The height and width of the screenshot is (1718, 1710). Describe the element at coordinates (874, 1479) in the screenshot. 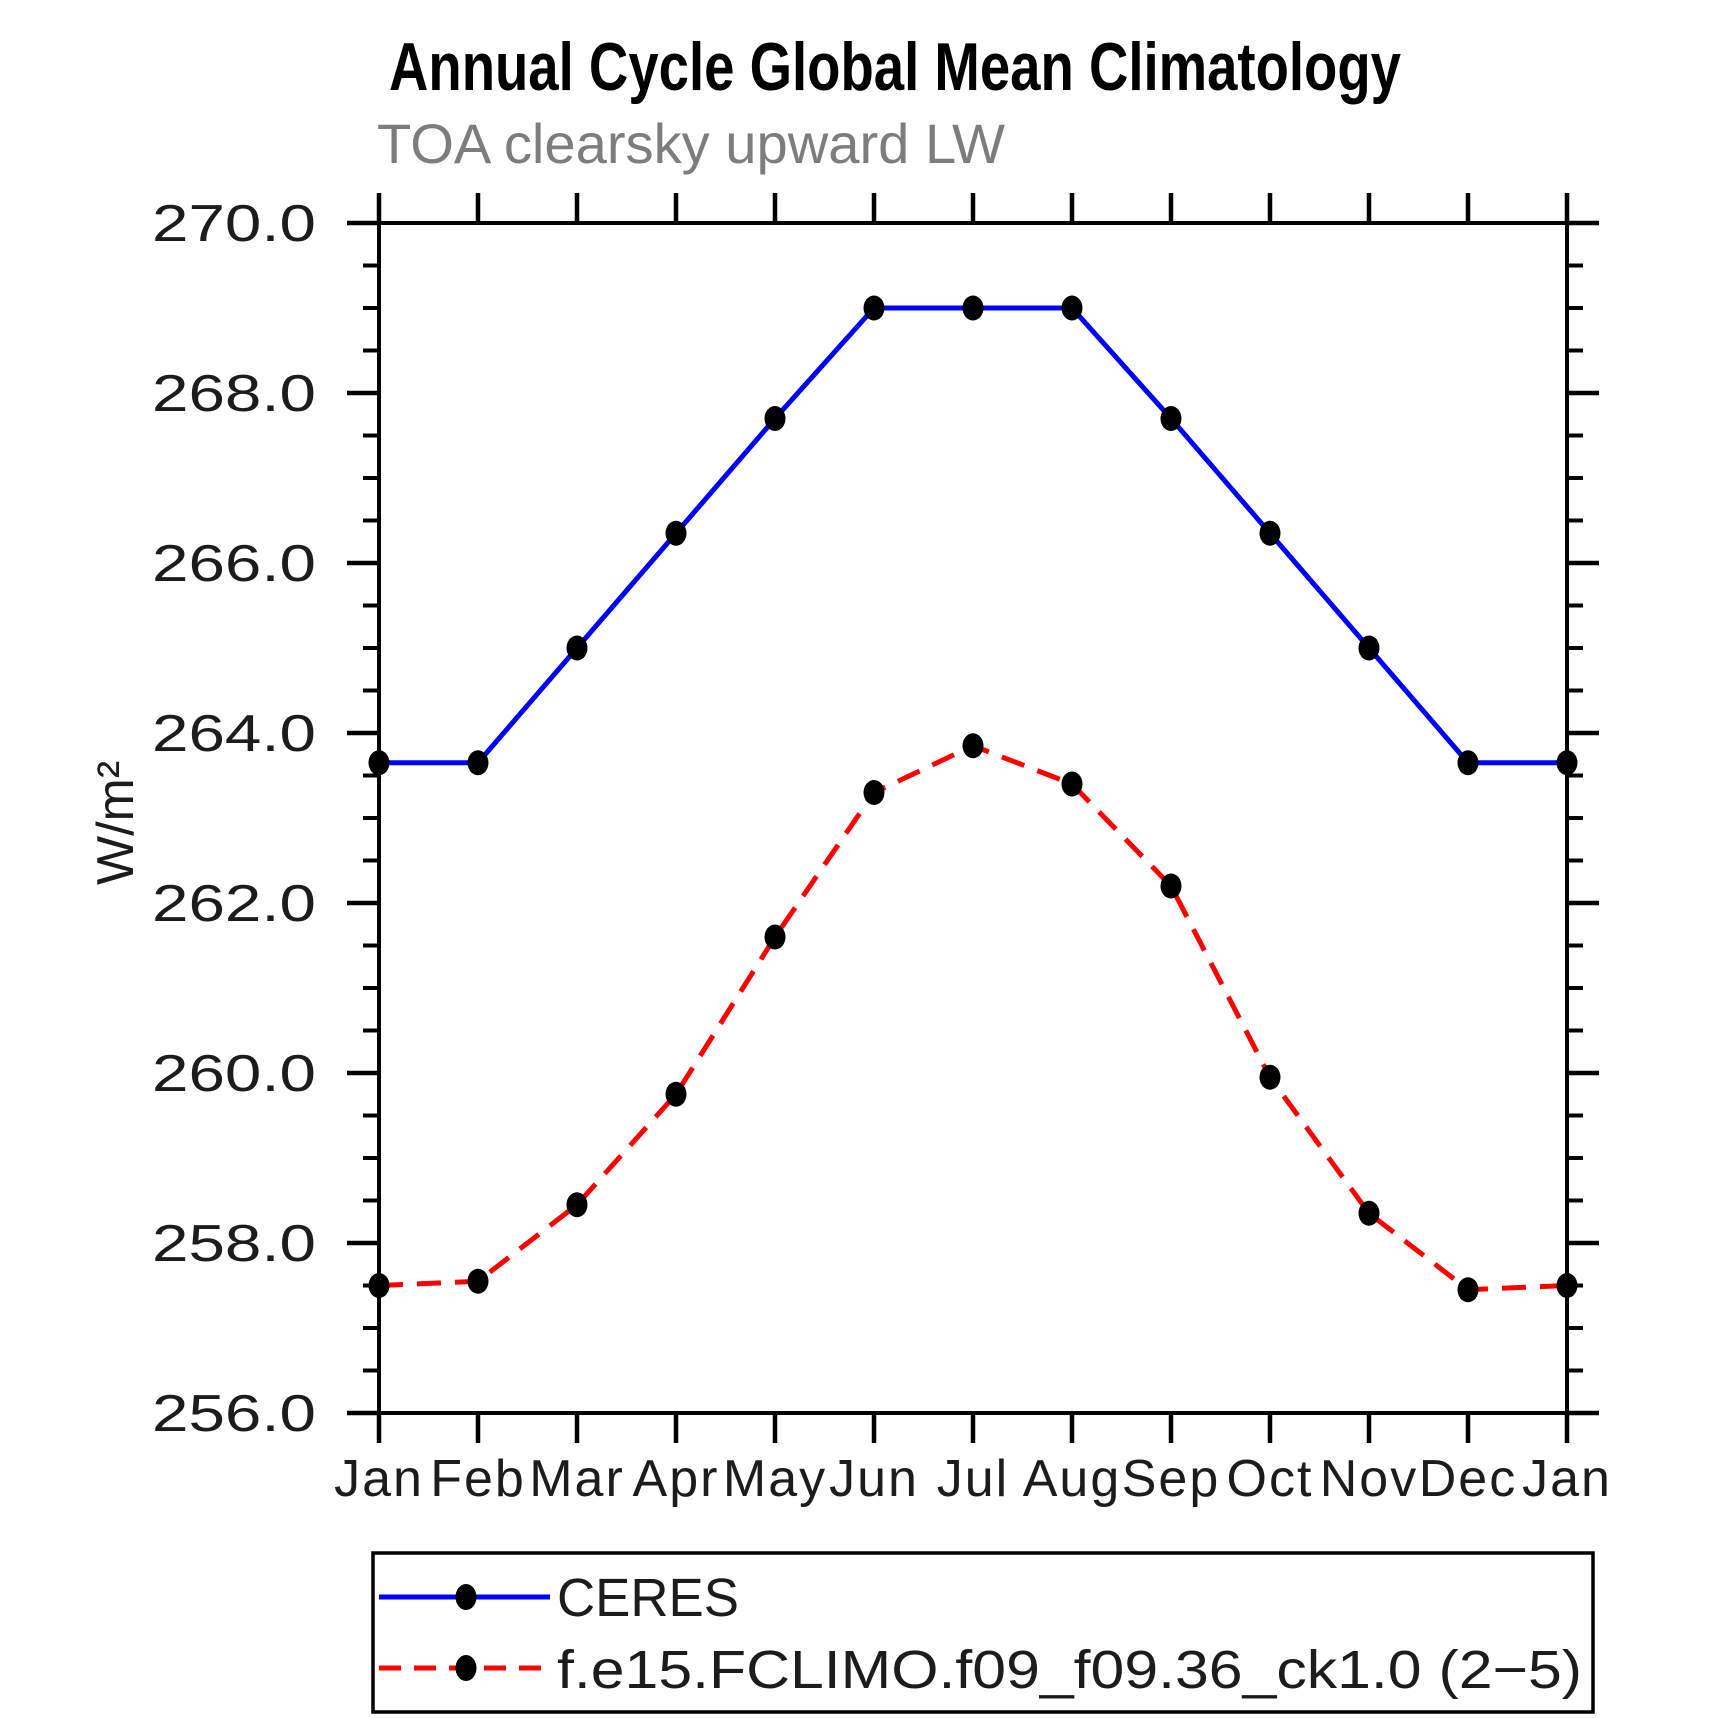

I see `month-label: Jun` at that location.